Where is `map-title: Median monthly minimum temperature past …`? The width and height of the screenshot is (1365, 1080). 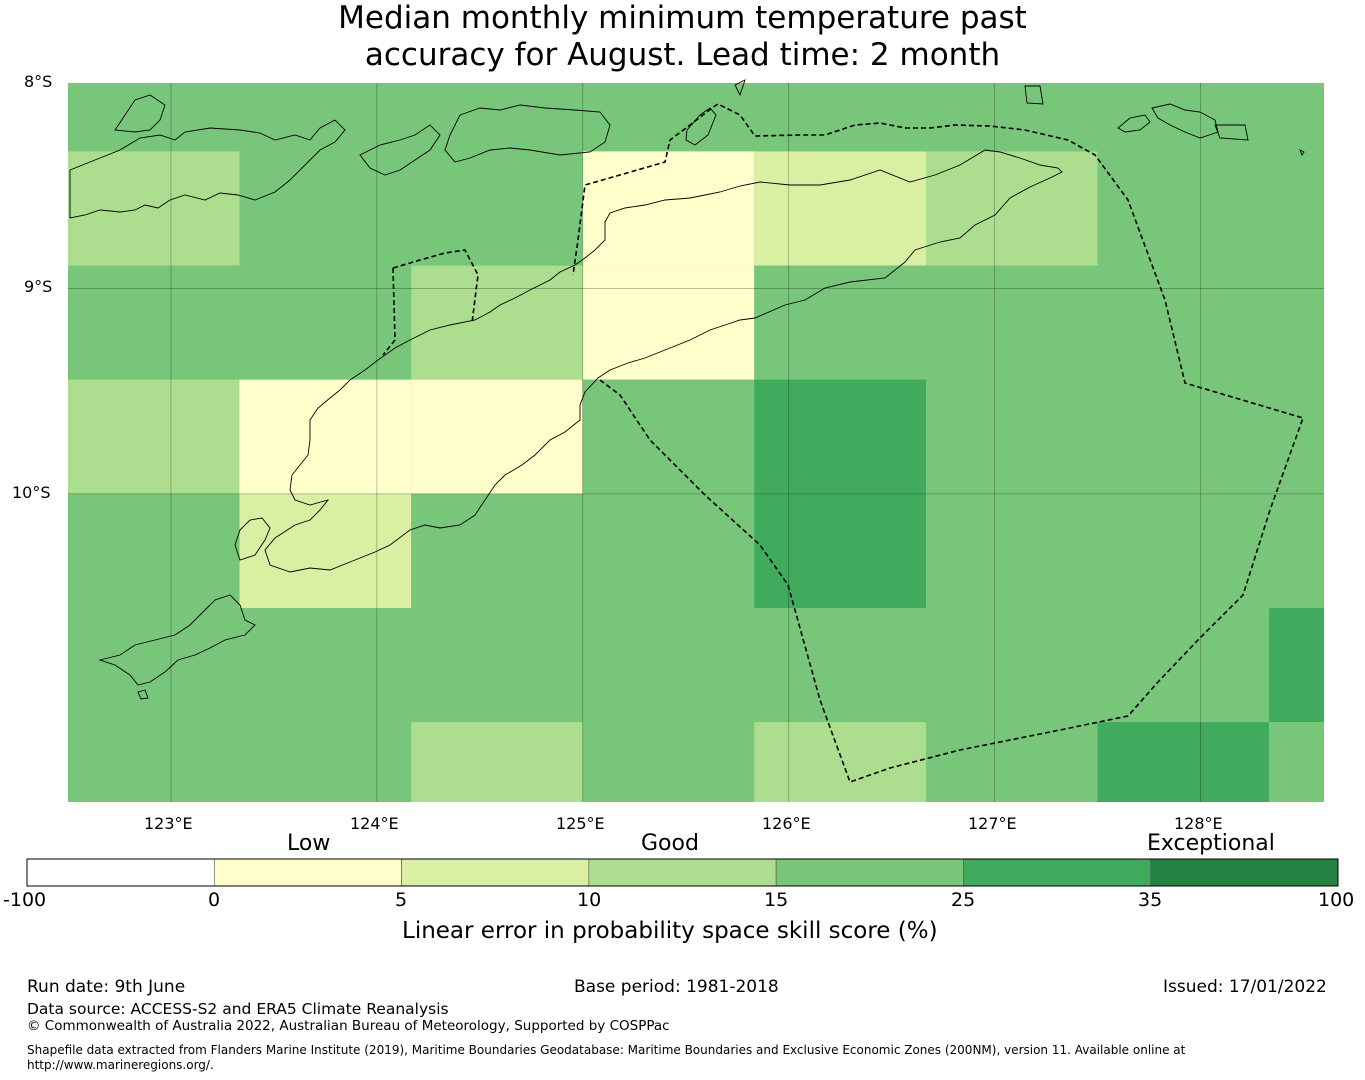 map-title: Median monthly minimum temperature past … is located at coordinates (682, 37).